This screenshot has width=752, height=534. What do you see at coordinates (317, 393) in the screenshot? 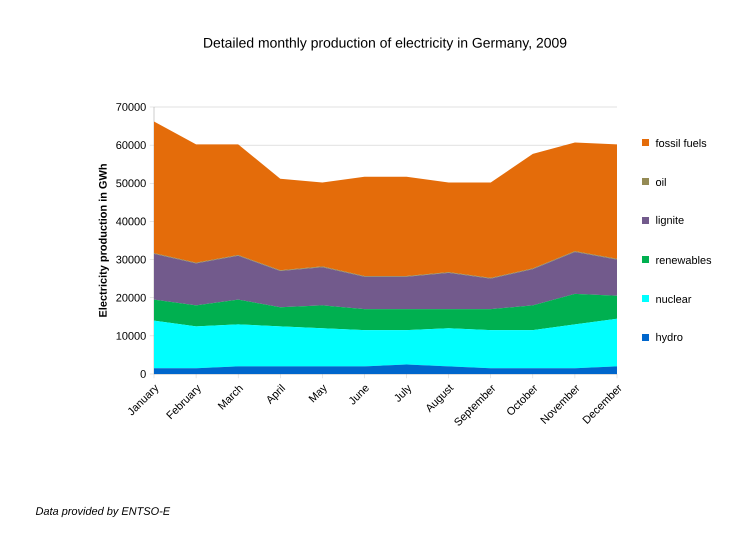
I see `x-tick-label: May` at bounding box center [317, 393].